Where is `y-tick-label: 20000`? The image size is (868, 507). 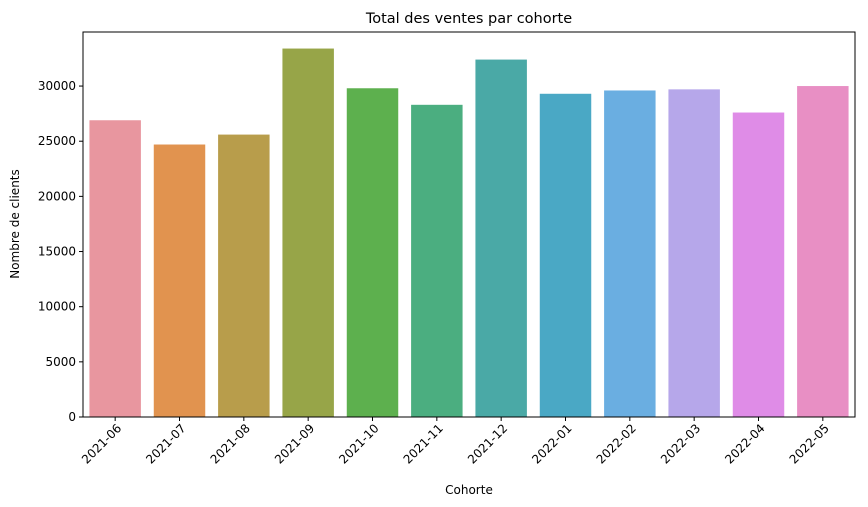 y-tick-label: 20000 is located at coordinates (57, 196).